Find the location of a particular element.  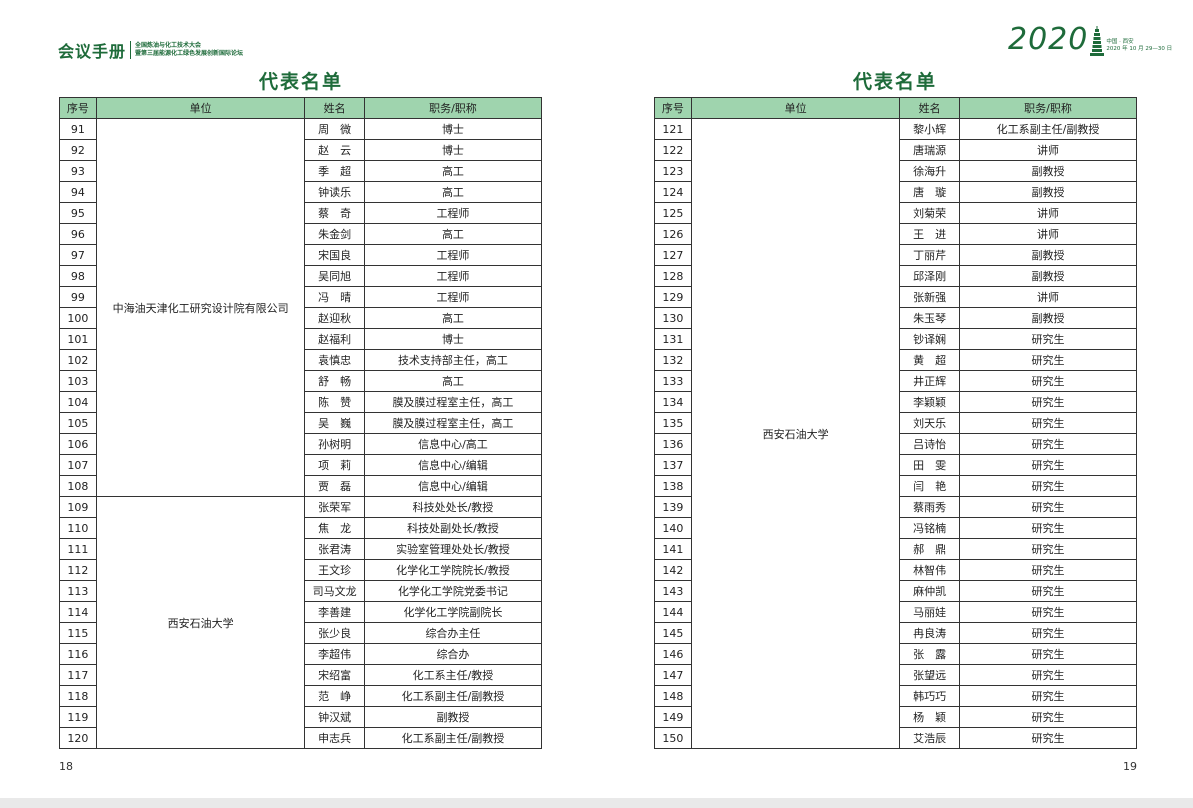

table-row: 94 钟读乐 高工 is located at coordinates (301, 192).